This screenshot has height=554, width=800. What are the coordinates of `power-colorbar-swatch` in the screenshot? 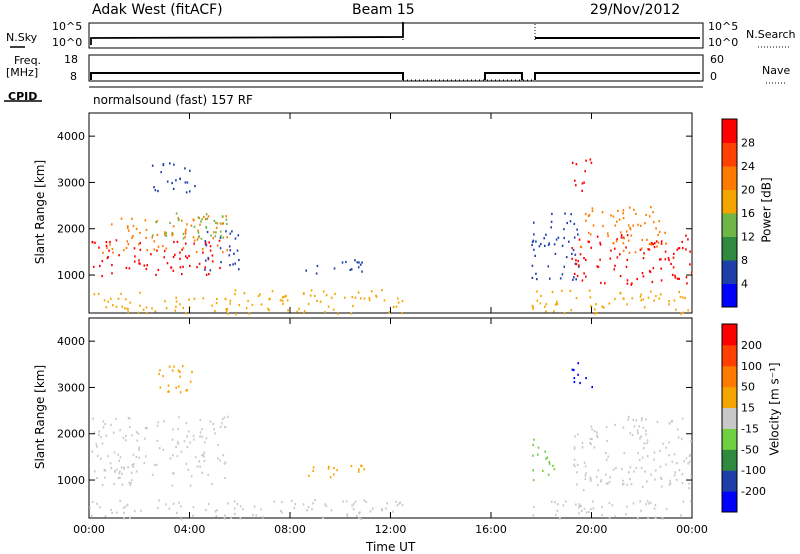 It's located at (729, 272).